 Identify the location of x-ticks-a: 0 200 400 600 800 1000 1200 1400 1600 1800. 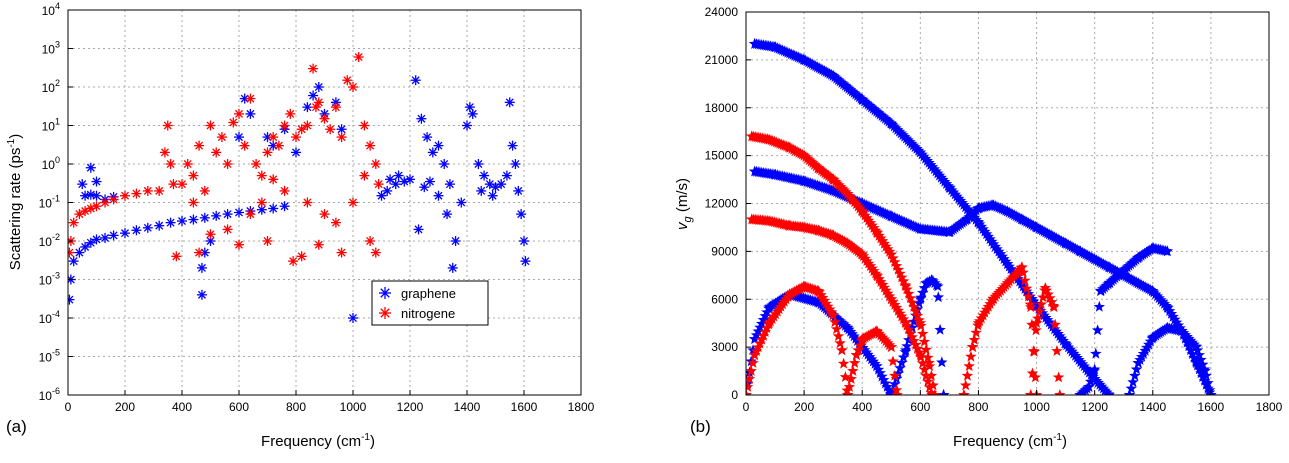
(330, 402).